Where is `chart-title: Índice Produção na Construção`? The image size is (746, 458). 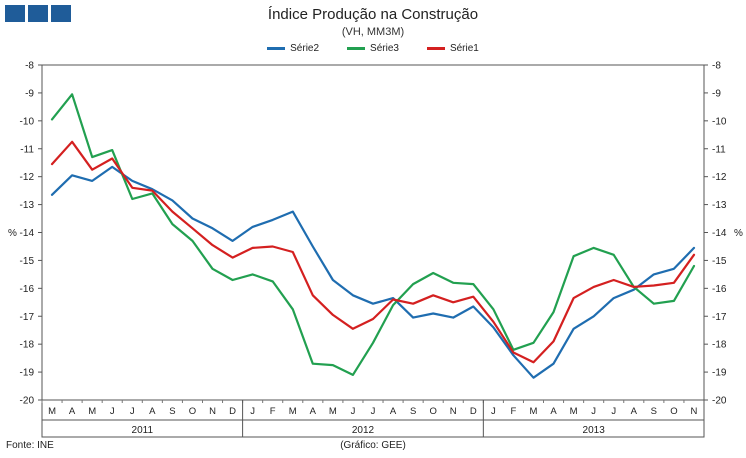
chart-title: Índice Produção na Construção is located at coordinates (373, 14).